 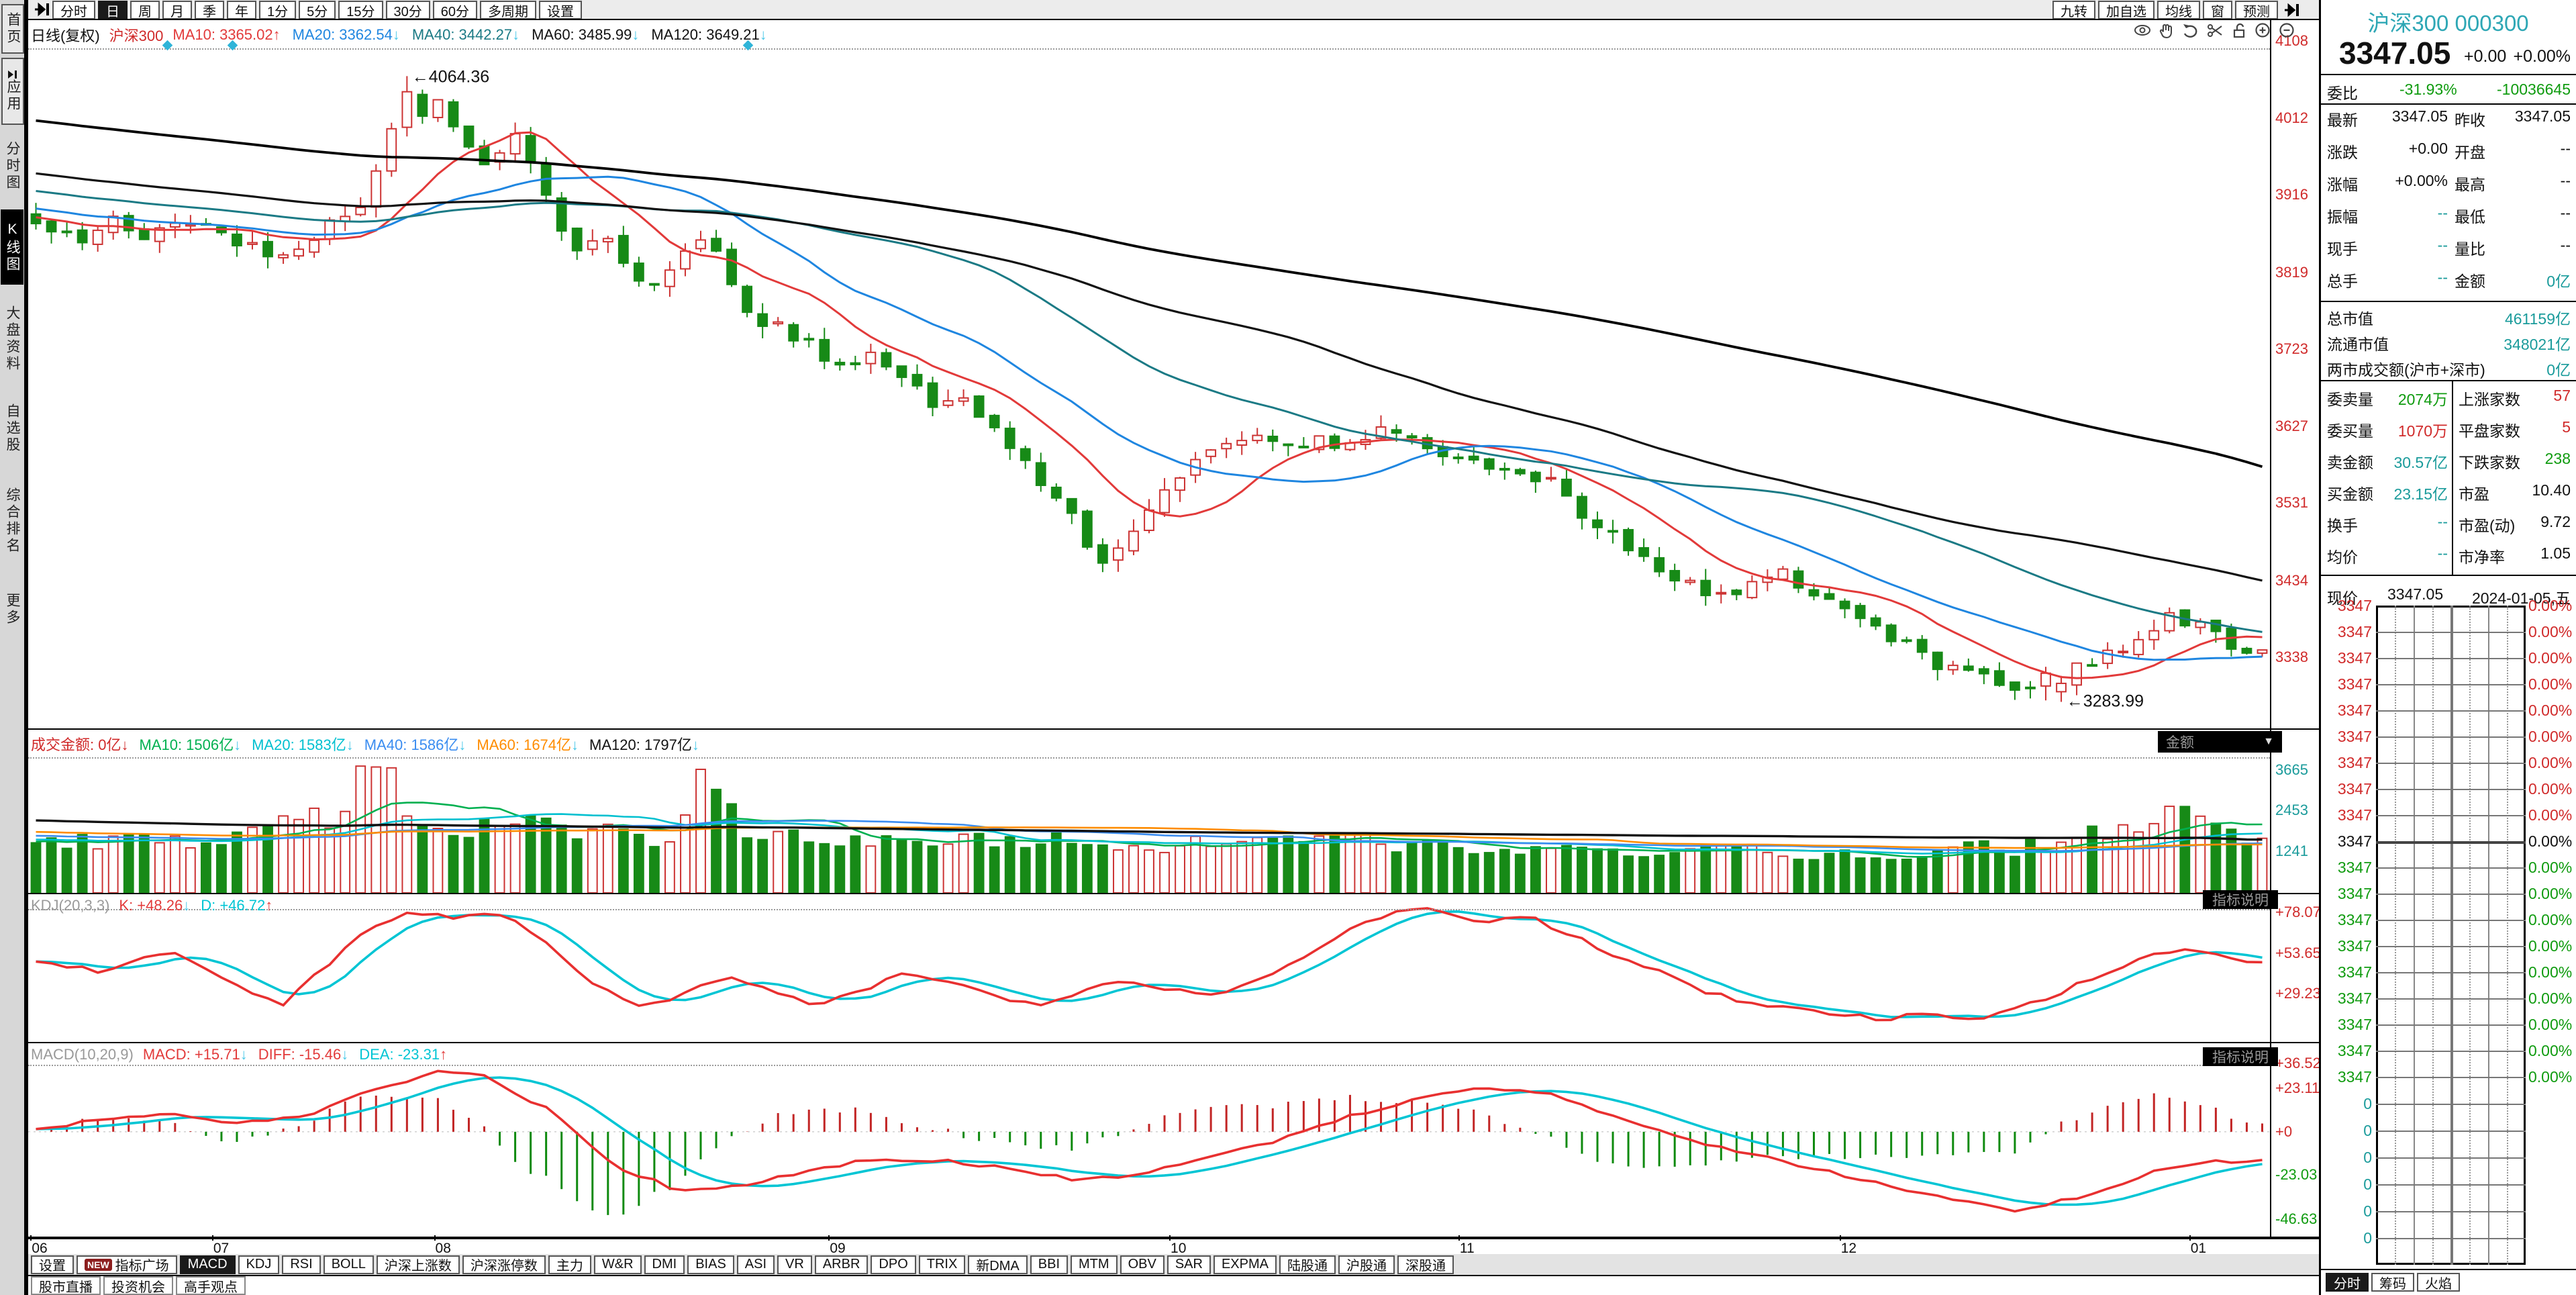 What do you see at coordinates (2422, 399) in the screenshot?
I see `quote-value: 2074万` at bounding box center [2422, 399].